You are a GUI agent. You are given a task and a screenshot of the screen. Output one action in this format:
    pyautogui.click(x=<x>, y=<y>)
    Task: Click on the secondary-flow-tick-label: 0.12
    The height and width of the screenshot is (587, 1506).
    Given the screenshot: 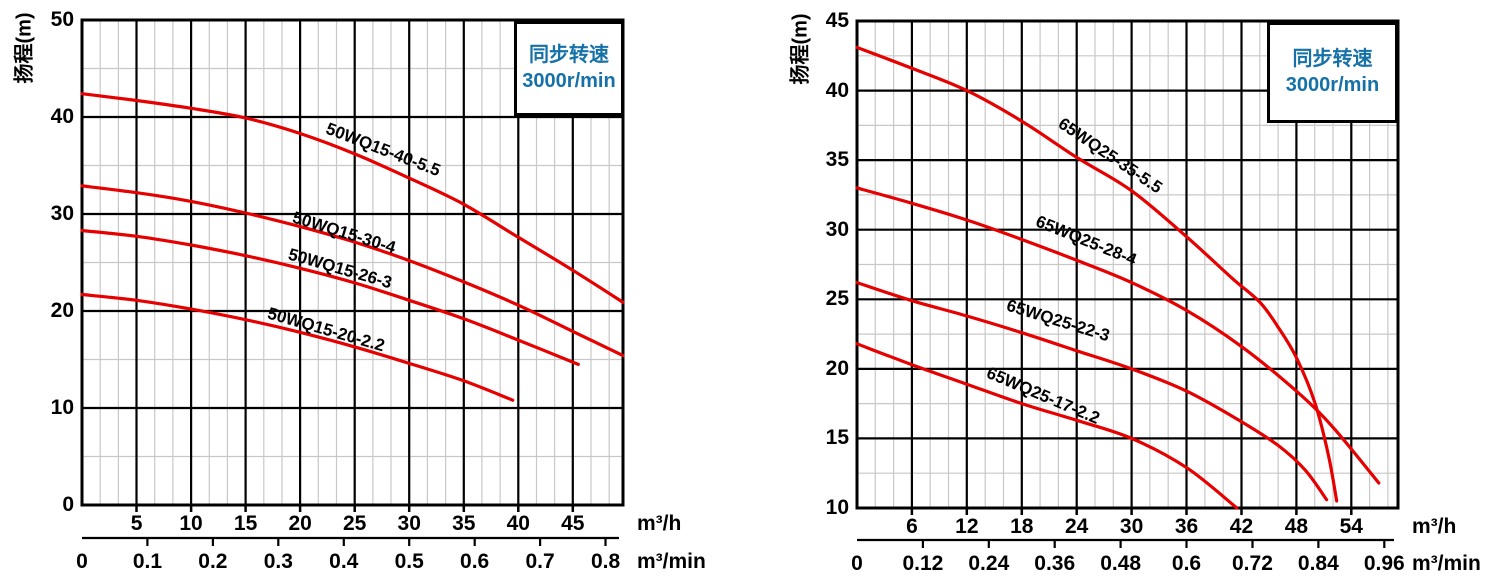 What is the action you would take?
    pyautogui.click(x=923, y=563)
    